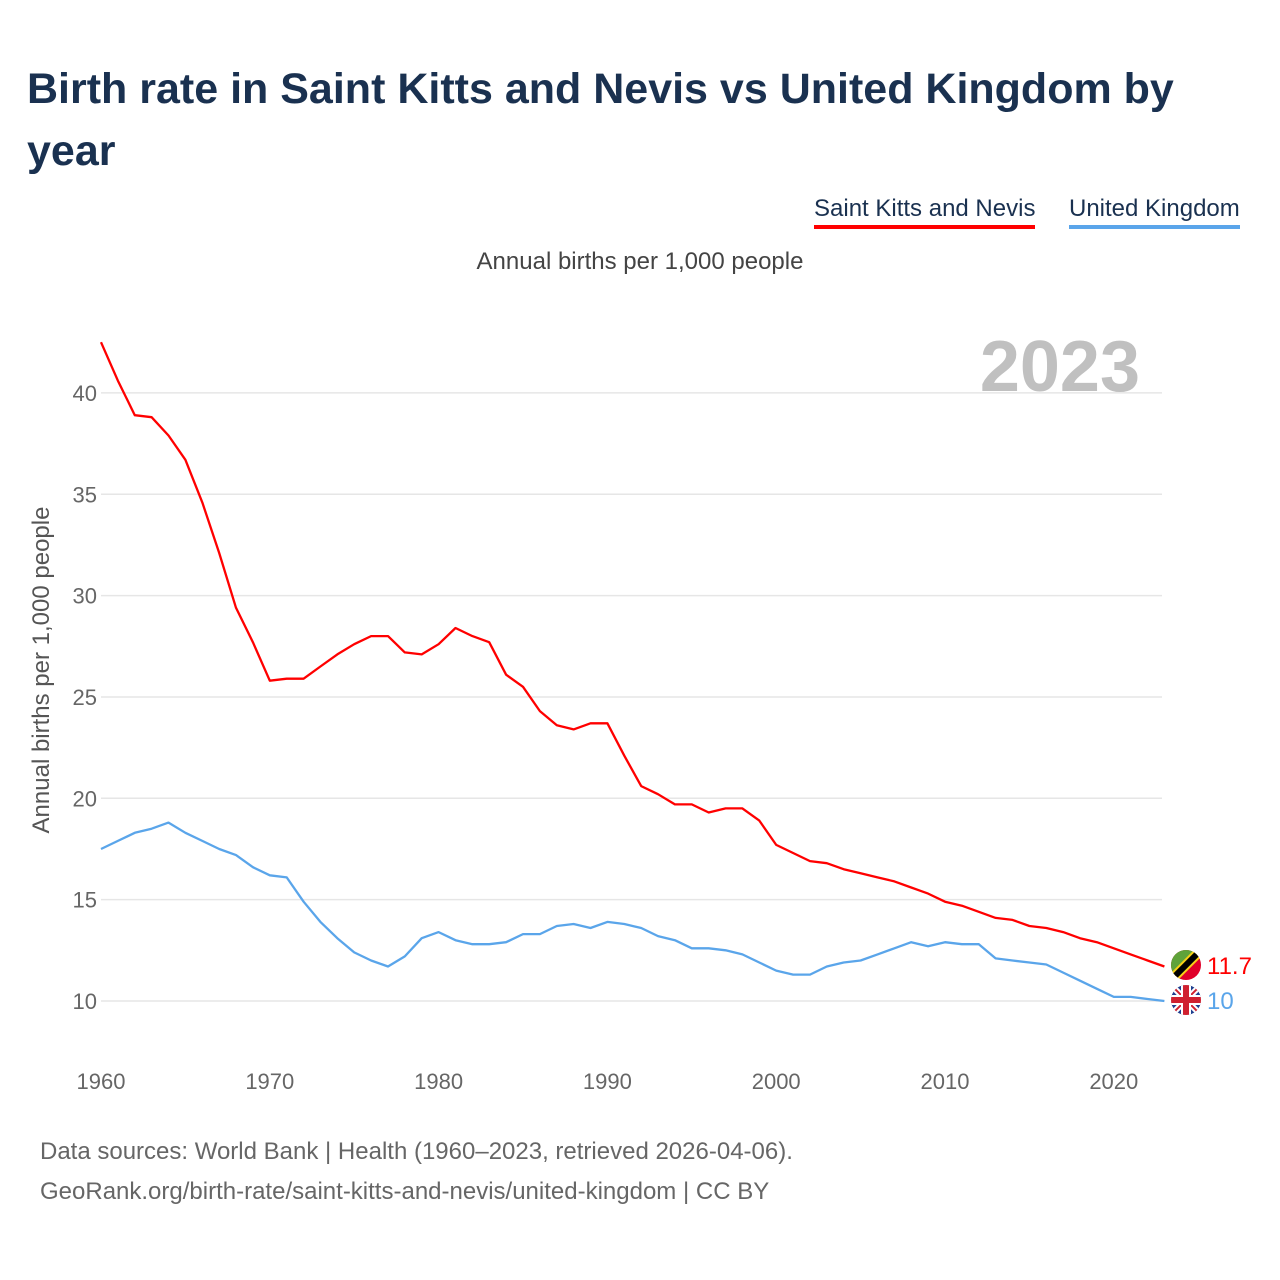 The height and width of the screenshot is (1280, 1280). I want to click on x-tick-label: 1980, so click(438, 1081).